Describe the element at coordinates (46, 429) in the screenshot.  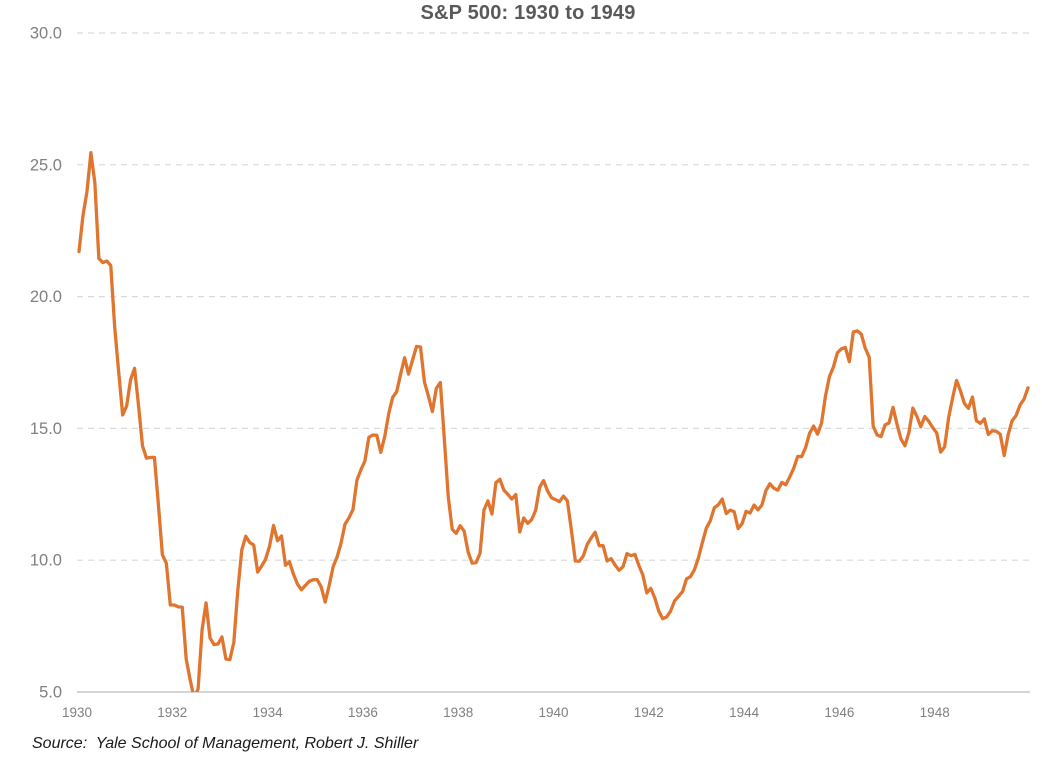
I see `y-tick-label: 15.0` at that location.